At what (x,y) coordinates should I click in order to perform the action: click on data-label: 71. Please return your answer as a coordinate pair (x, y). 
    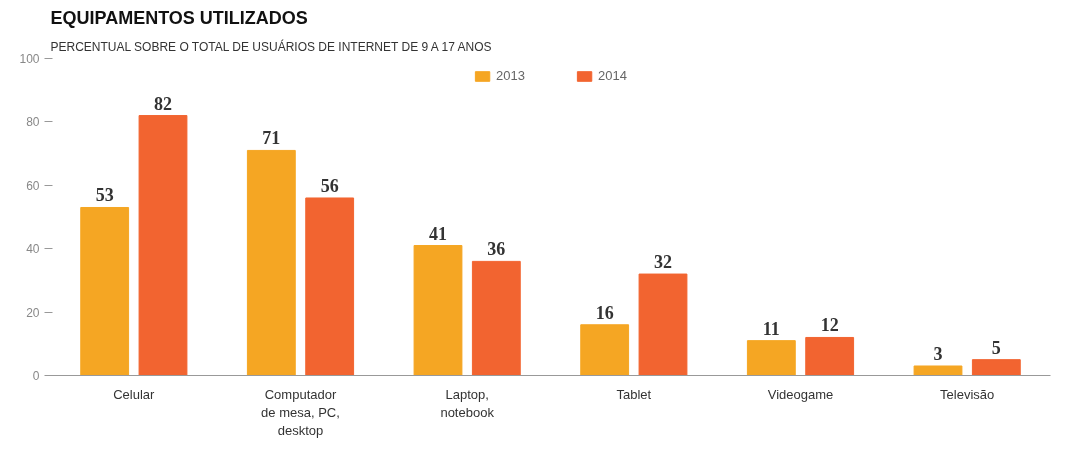
    Looking at the image, I should click on (271, 138).